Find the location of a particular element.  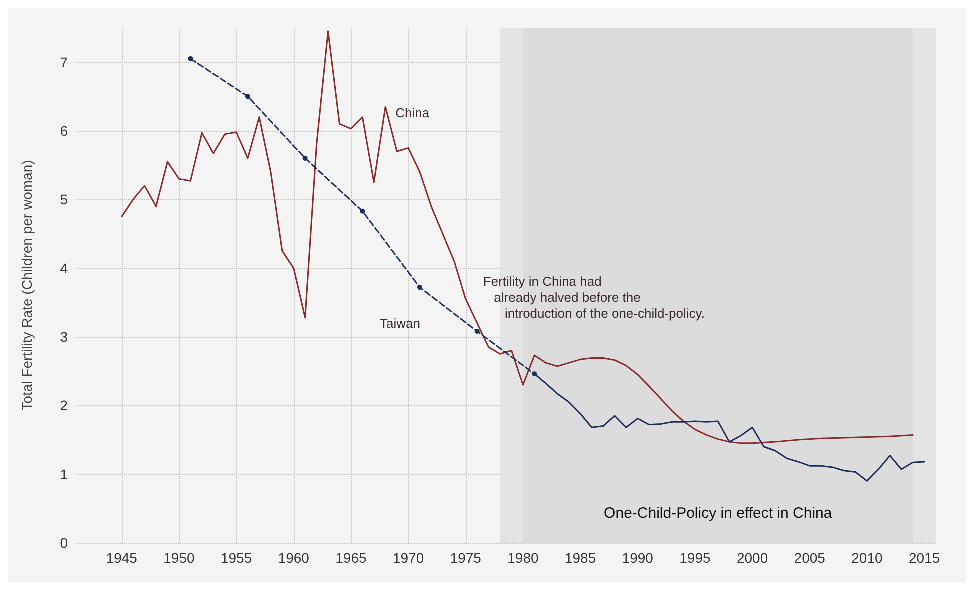

y-tick-label: 6 is located at coordinates (64, 131).